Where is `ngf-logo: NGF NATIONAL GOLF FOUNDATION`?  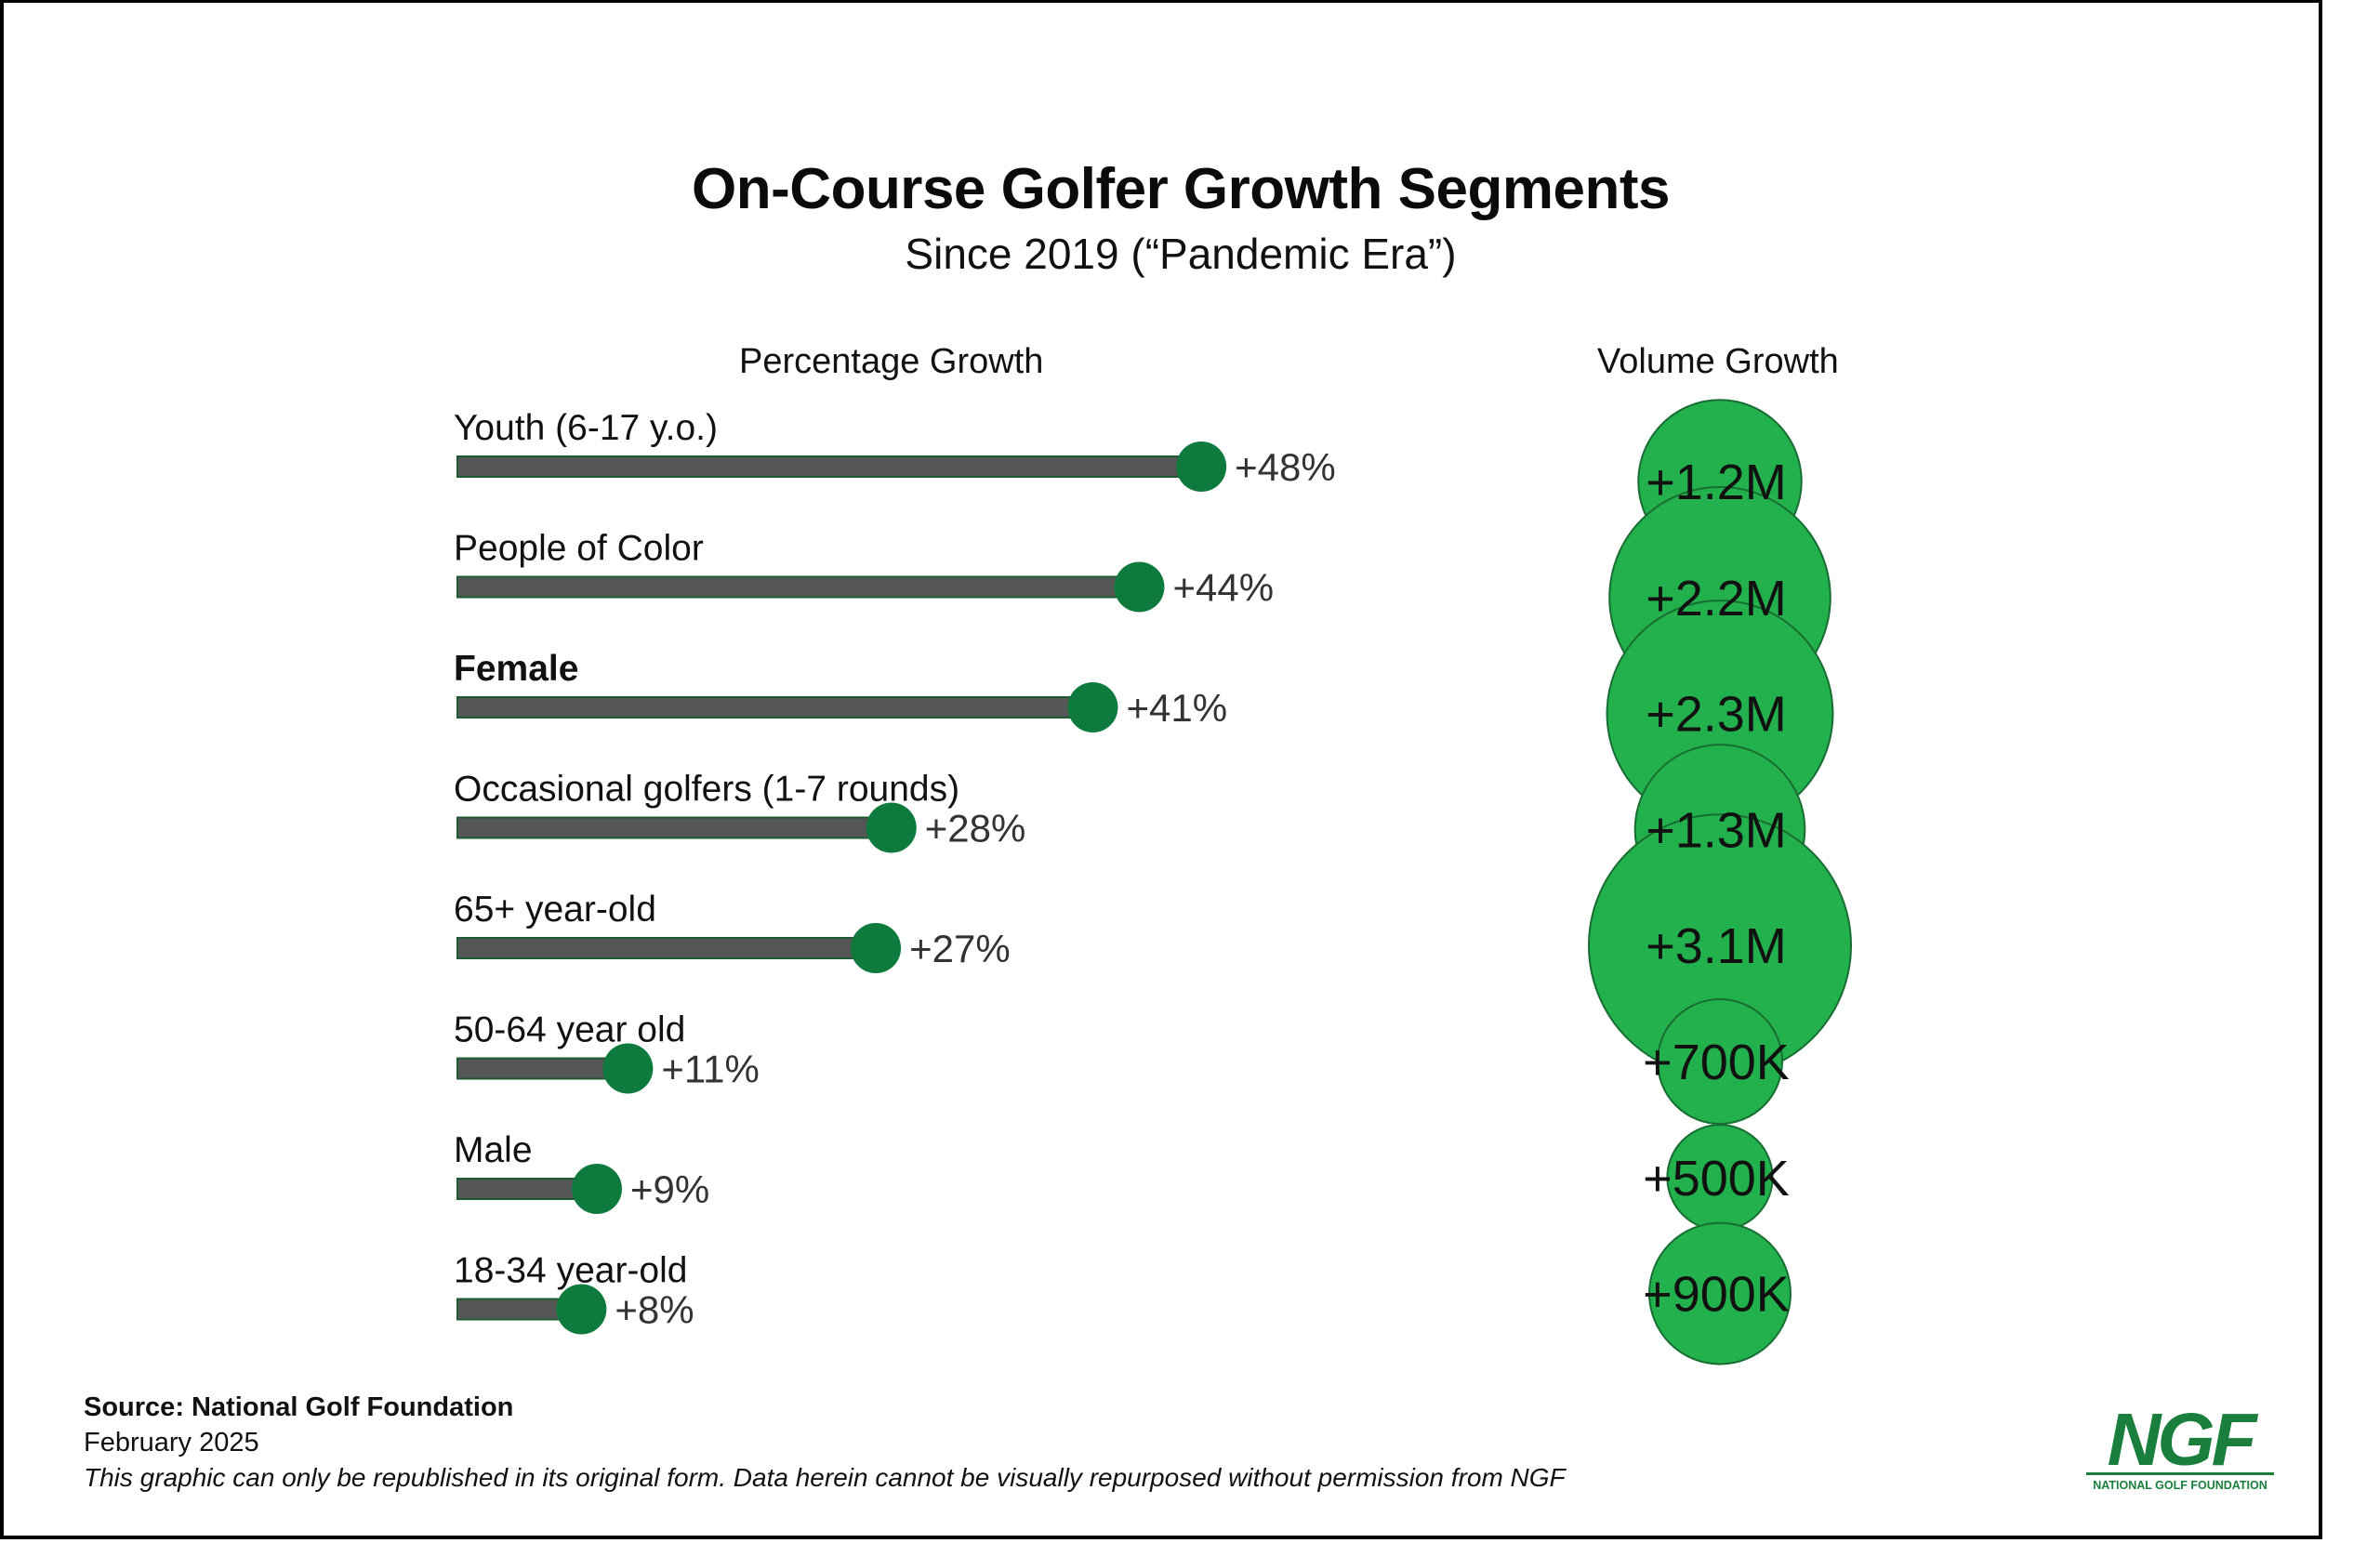
ngf-logo: NGF NATIONAL GOLF FOUNDATION is located at coordinates (2180, 1447).